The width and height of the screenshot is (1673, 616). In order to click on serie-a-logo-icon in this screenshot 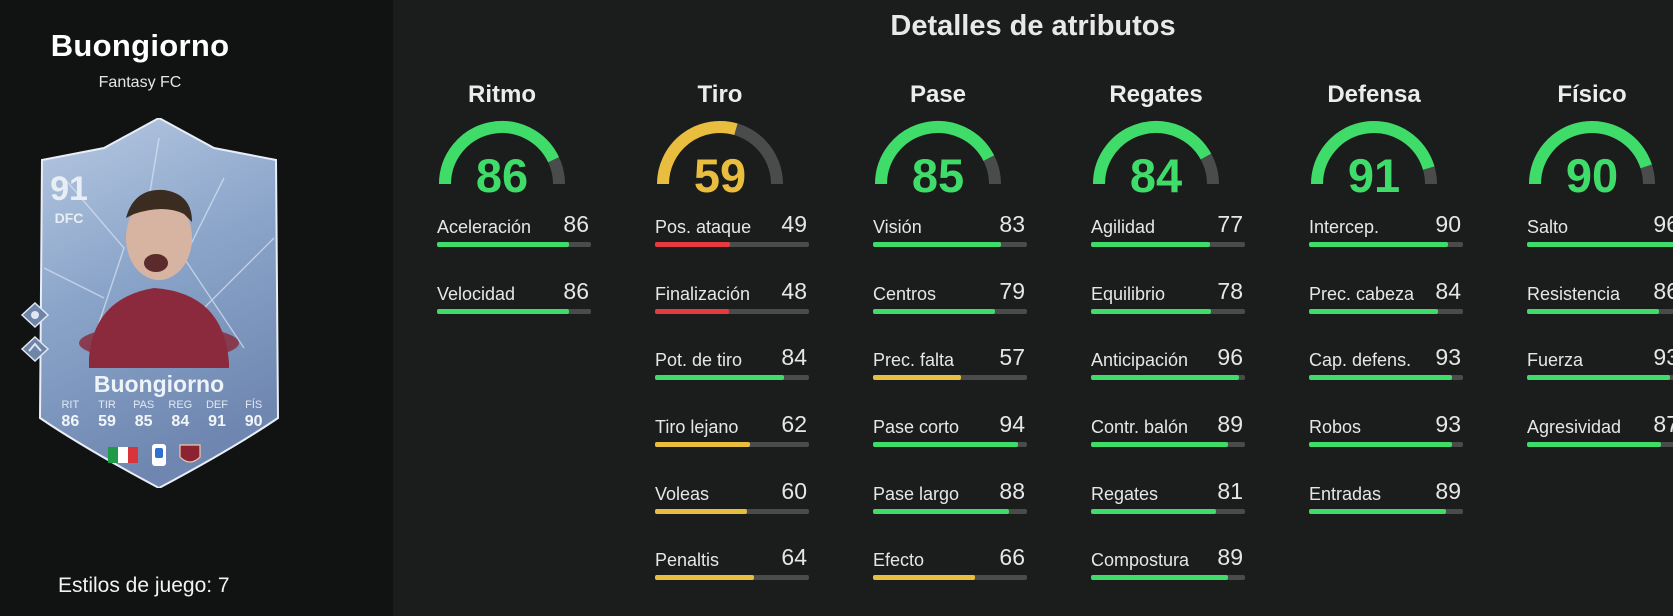, I will do `click(159, 455)`.